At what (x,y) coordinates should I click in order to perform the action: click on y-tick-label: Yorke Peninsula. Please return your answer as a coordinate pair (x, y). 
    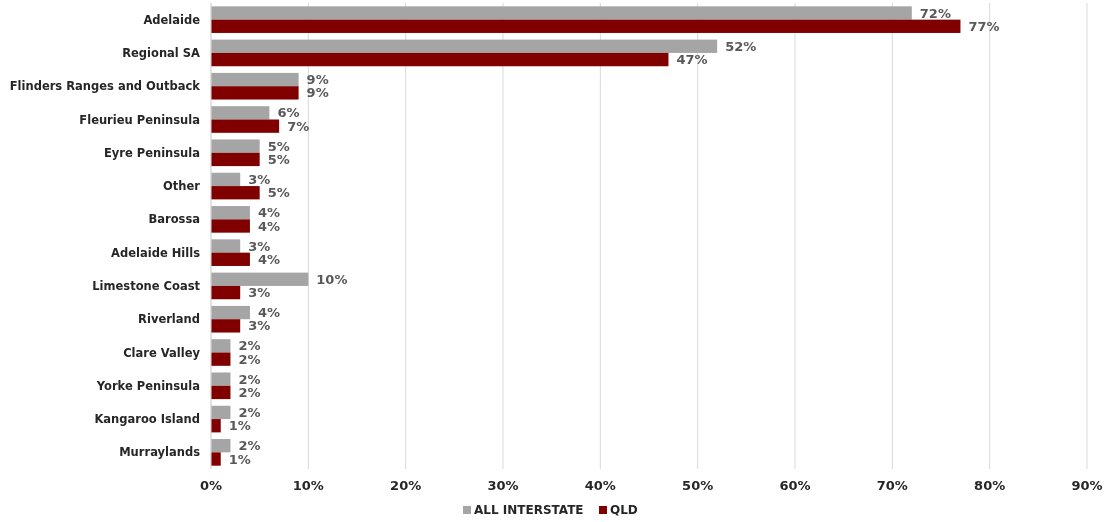
    Looking at the image, I should click on (147, 385).